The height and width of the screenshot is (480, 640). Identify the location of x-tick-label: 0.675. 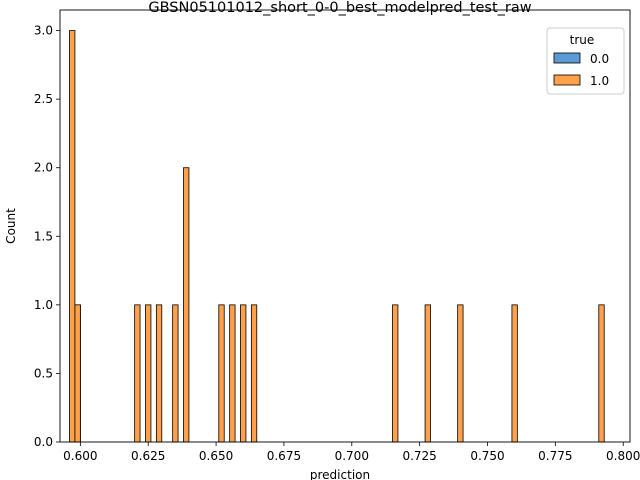
(284, 456).